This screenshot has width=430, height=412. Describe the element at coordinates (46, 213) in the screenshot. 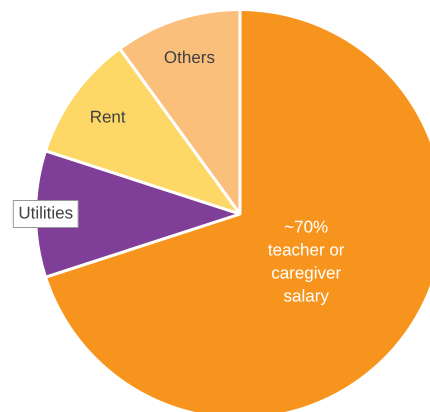

I see `slice-label: Utilities` at that location.